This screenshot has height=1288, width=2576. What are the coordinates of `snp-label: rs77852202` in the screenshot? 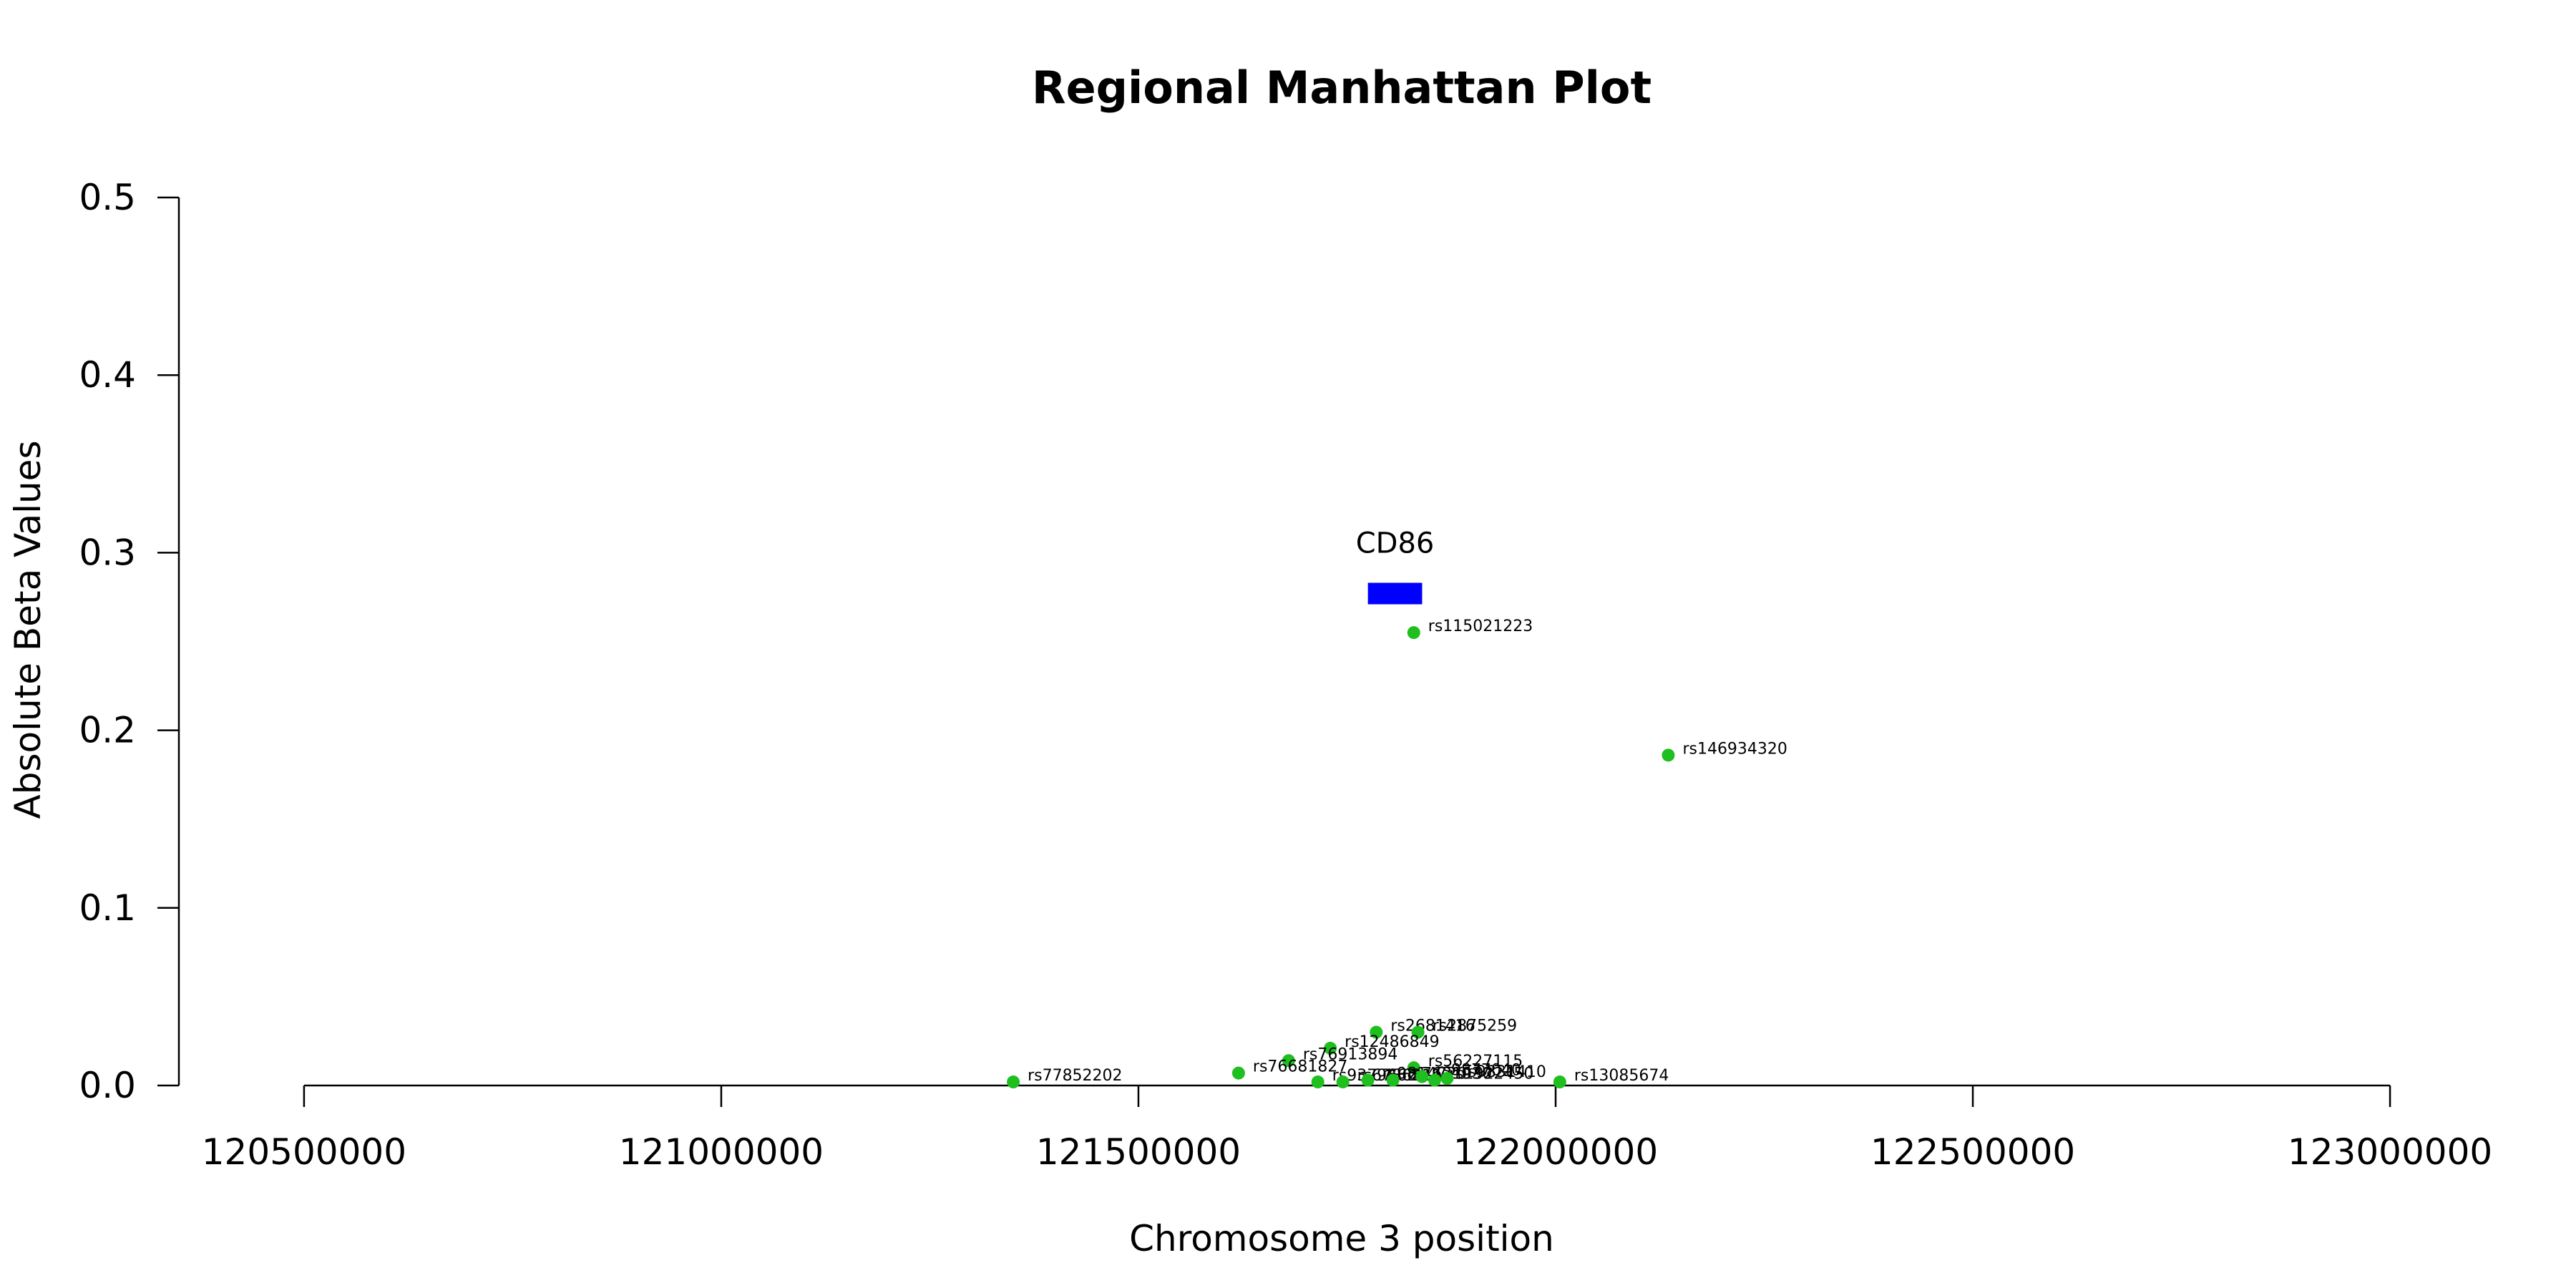 It's located at (1075, 1076).